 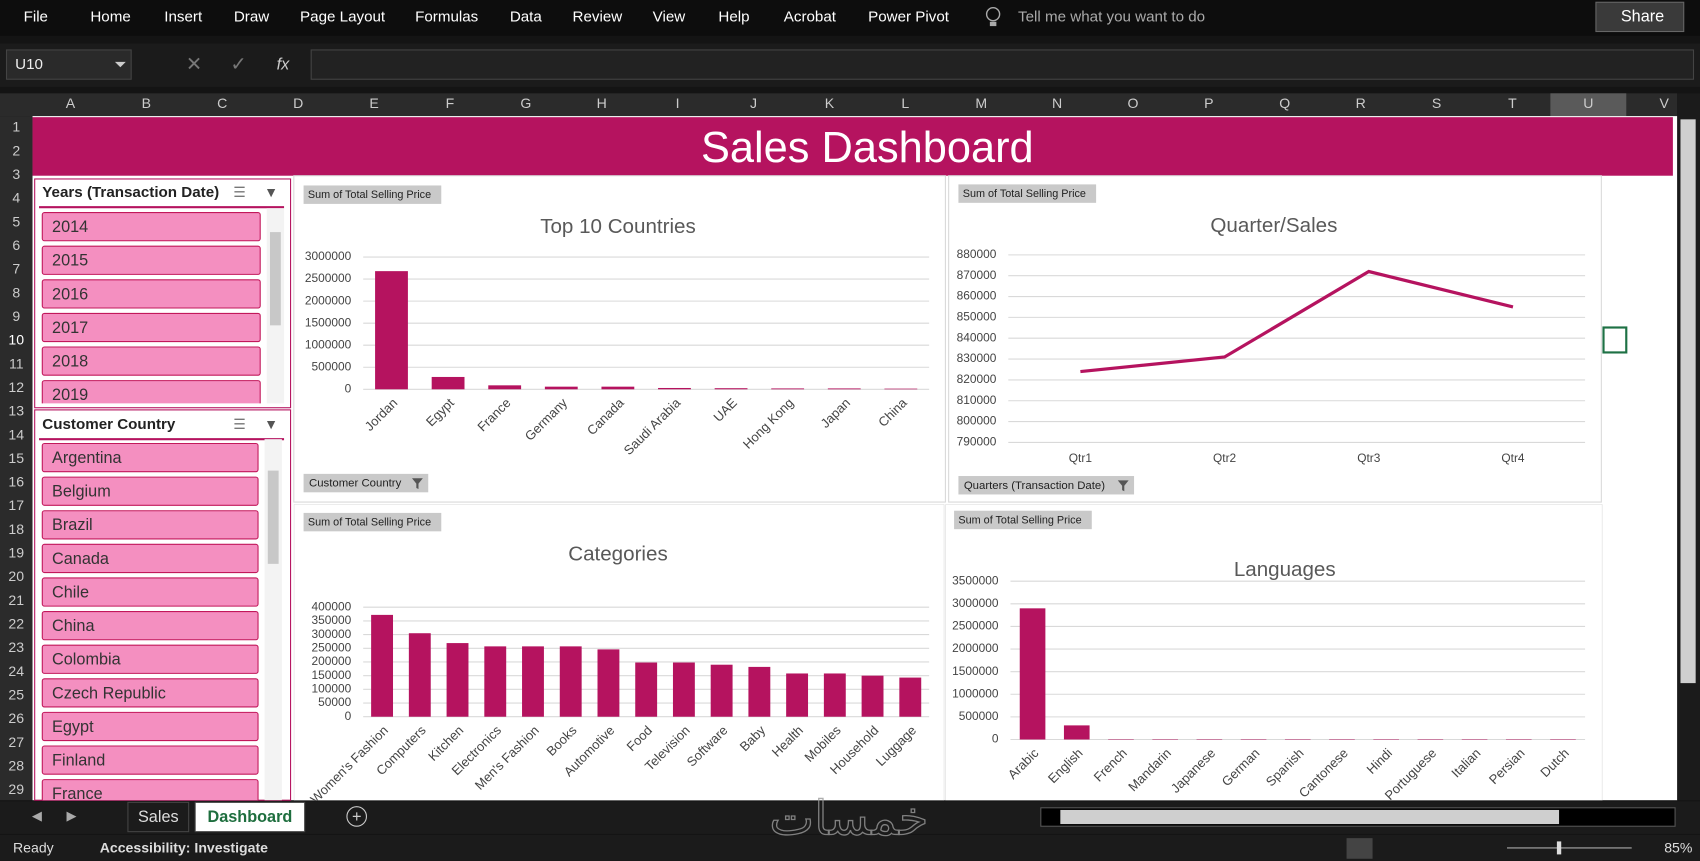 I want to click on row-header: 4, so click(x=16, y=198).